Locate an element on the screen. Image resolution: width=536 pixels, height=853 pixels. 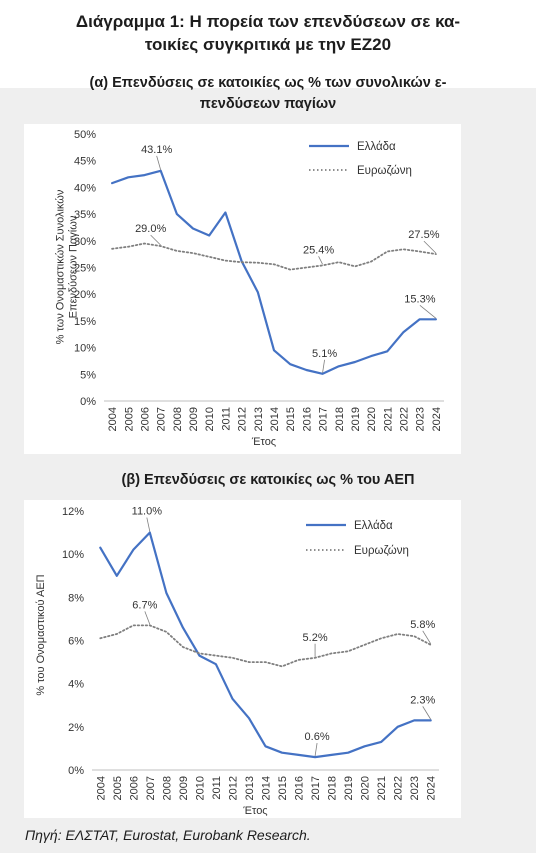
chart-a-y-axis-title-line2: Επενδύσεων Παγίων is located at coordinates (74, 266).